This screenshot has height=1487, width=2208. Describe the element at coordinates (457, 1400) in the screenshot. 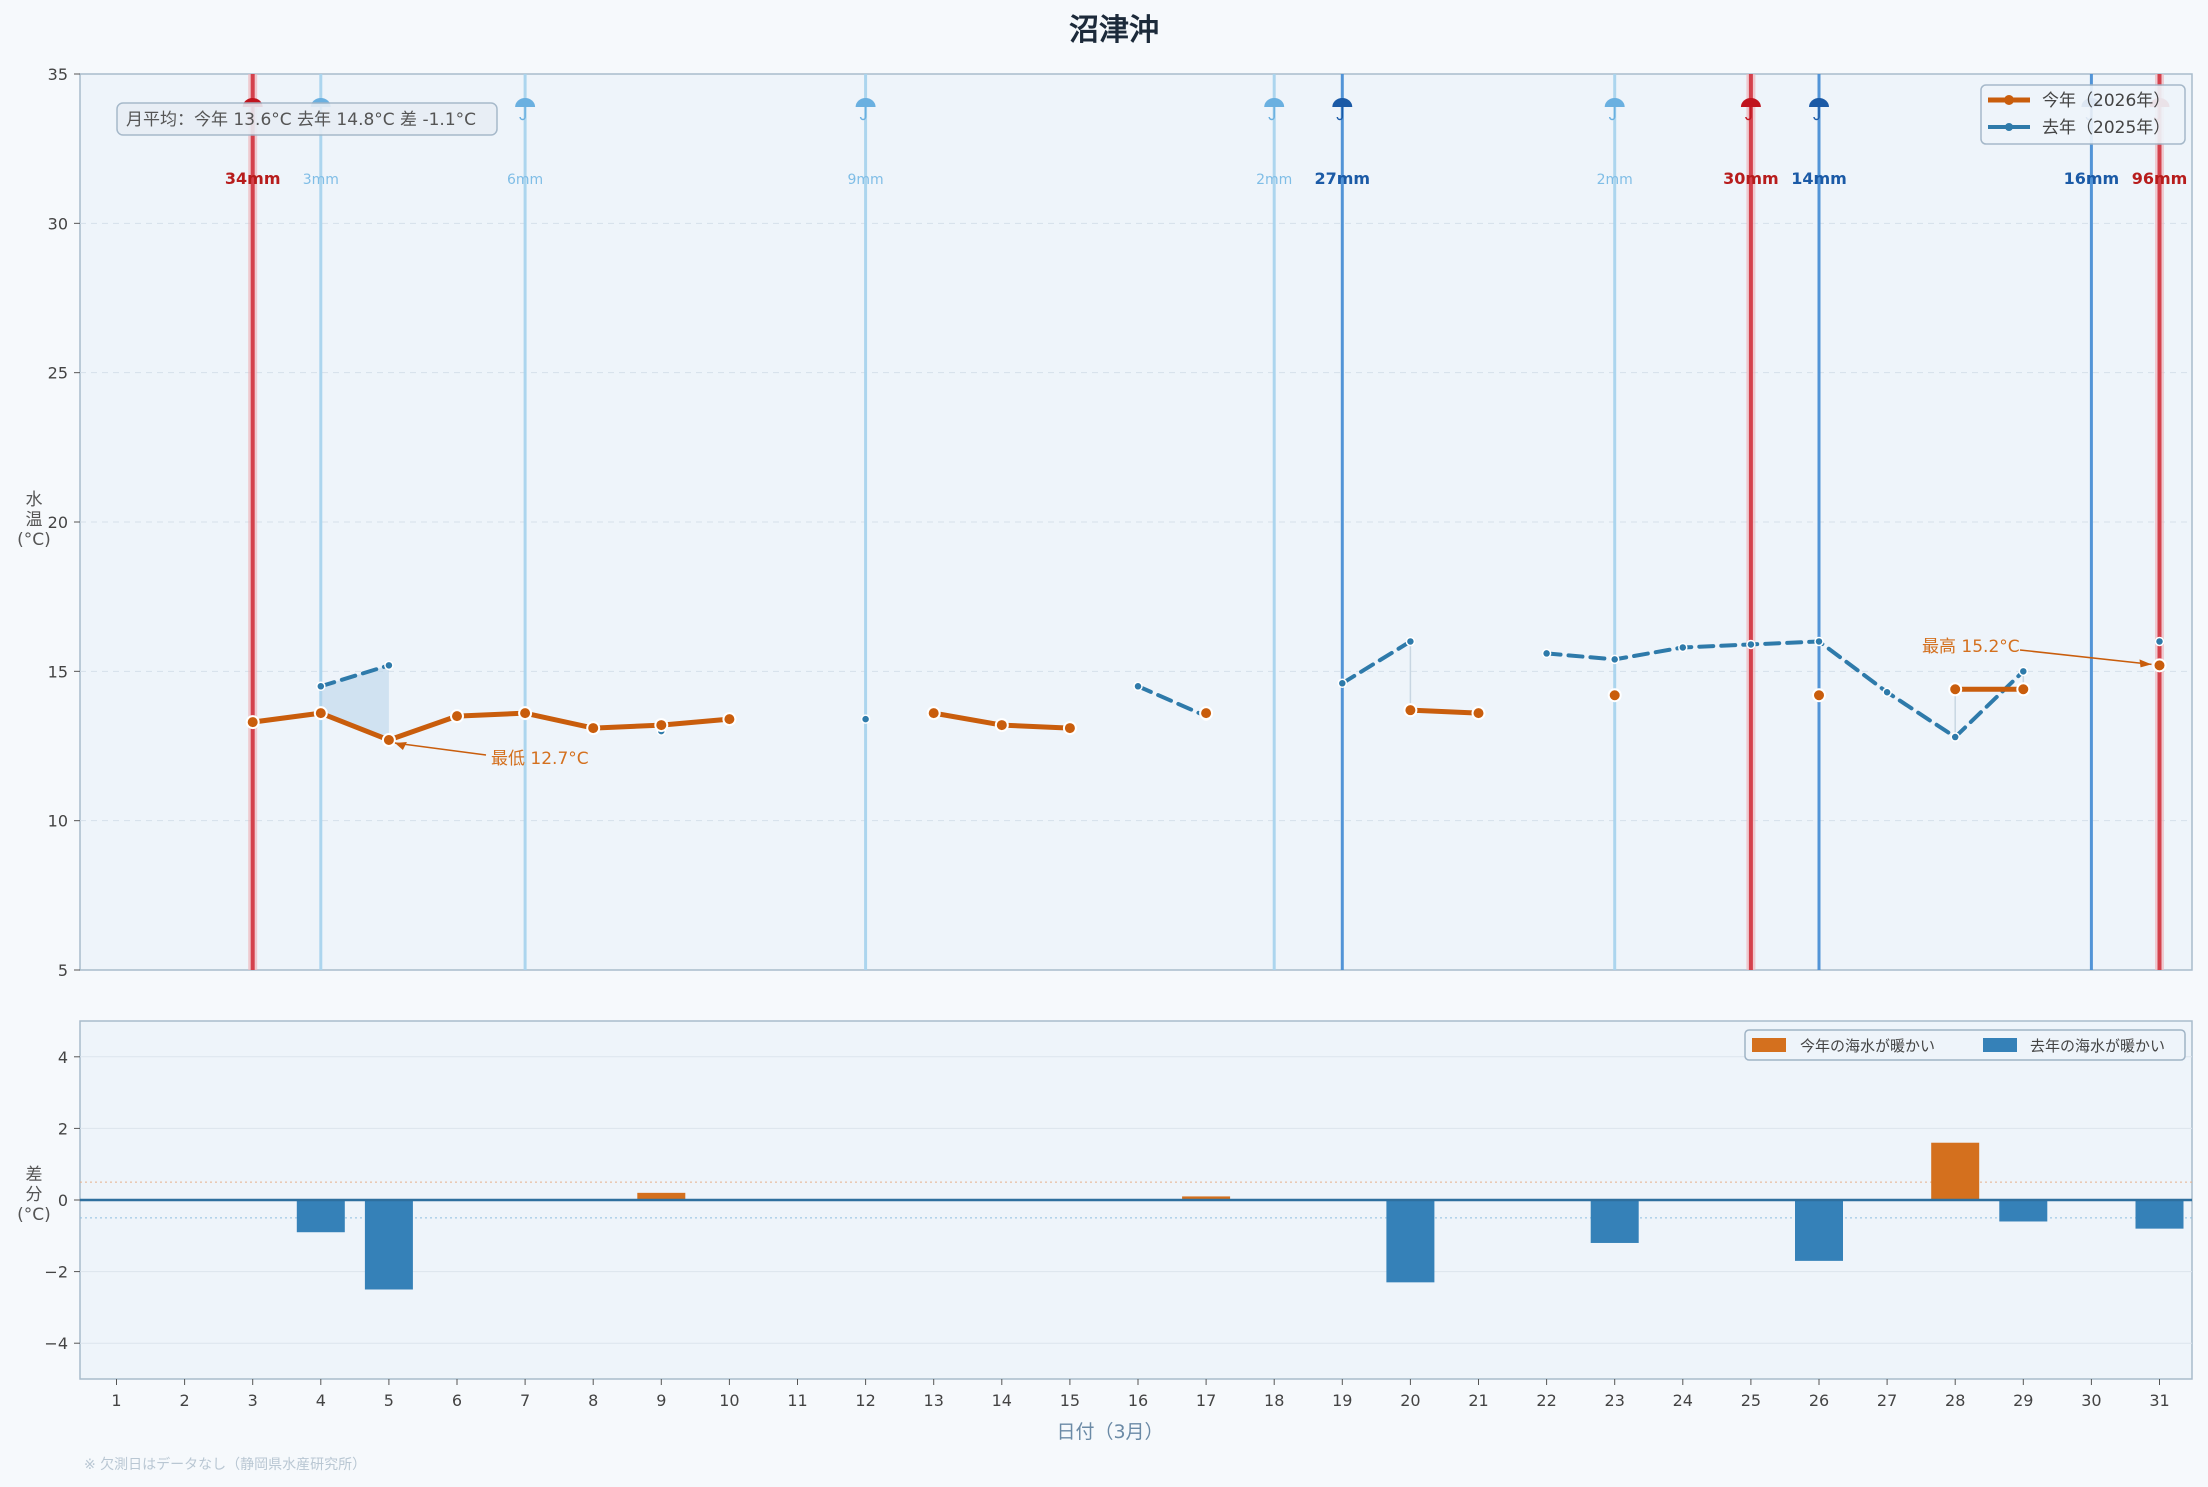

I see `x-tick-label: 6` at that location.